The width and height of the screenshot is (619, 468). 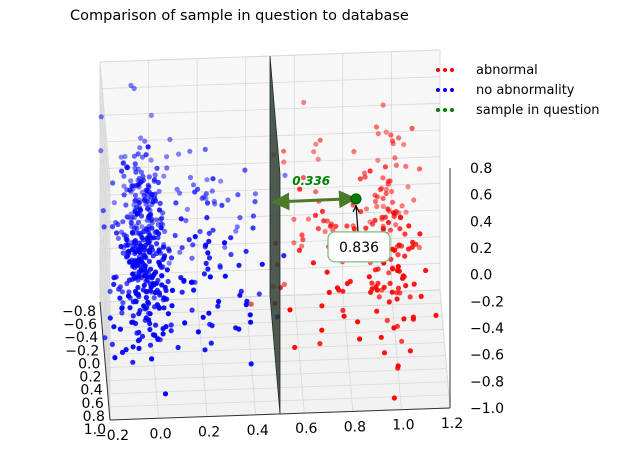 I want to click on sample-point, so click(x=356, y=199).